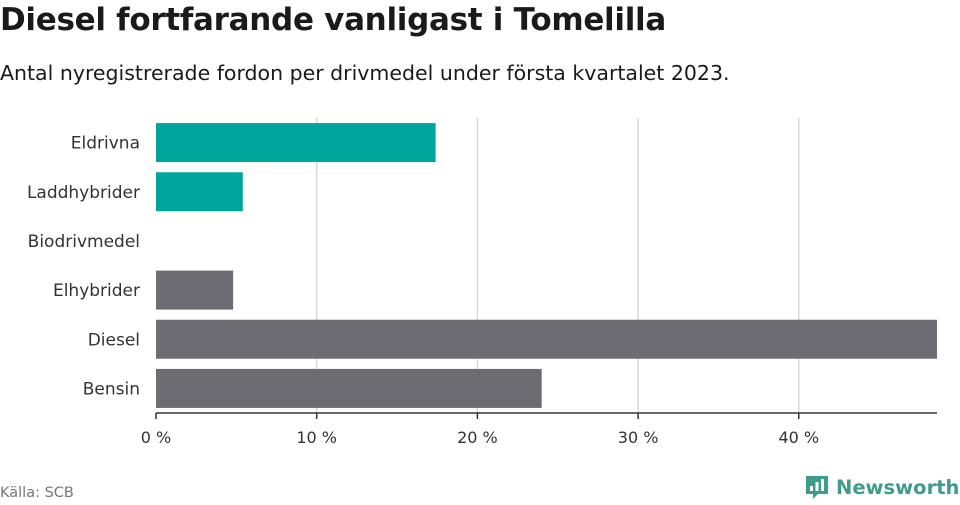  I want to click on category-label: Diesel, so click(114, 340).